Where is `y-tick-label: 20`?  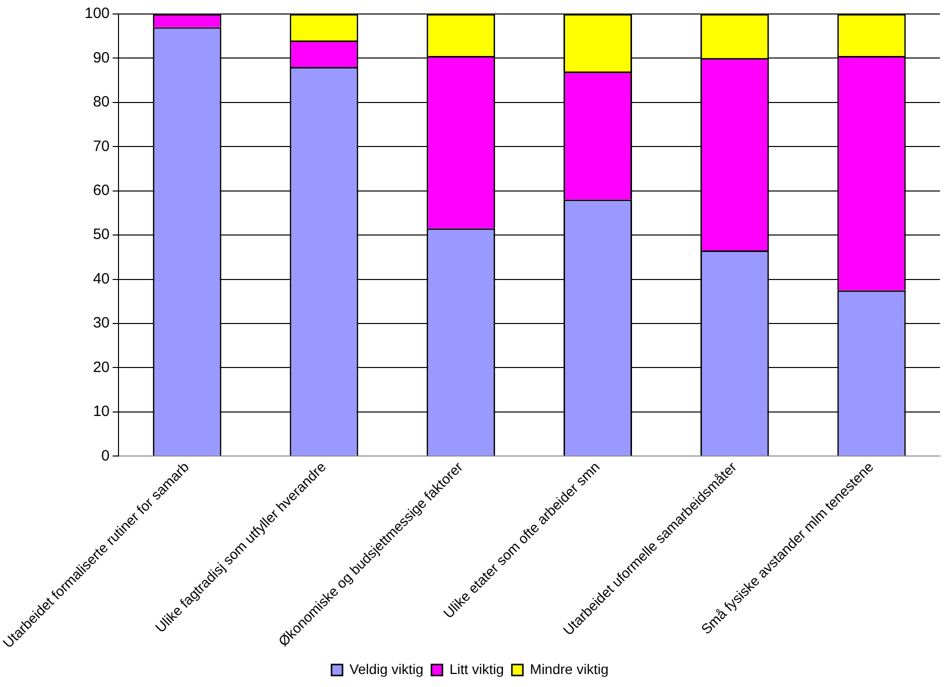 y-tick-label: 20 is located at coordinates (101, 367).